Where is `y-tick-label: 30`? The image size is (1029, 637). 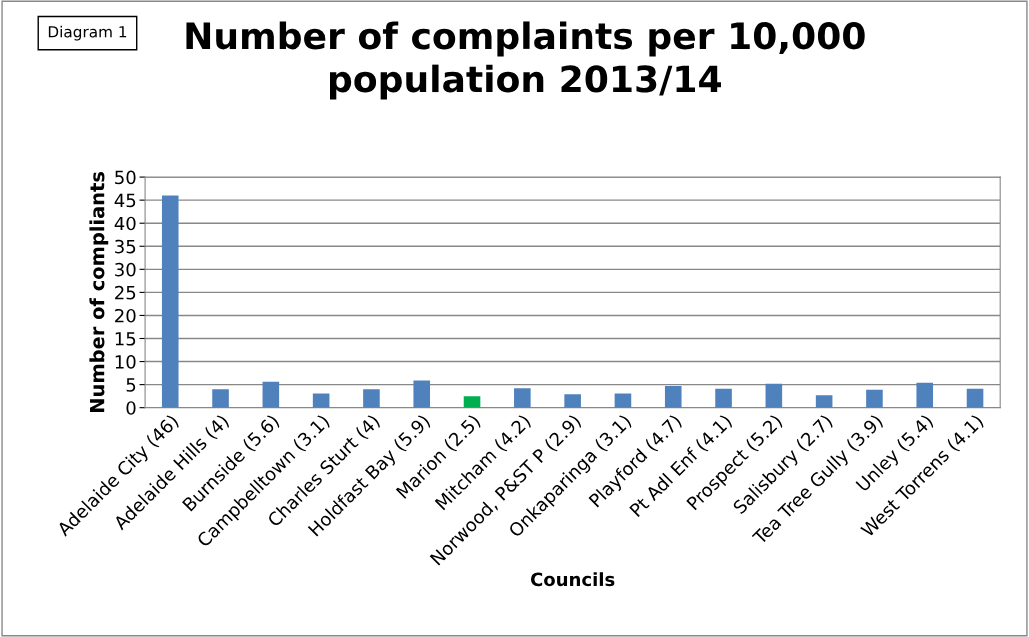
y-tick-label: 30 is located at coordinates (125, 269).